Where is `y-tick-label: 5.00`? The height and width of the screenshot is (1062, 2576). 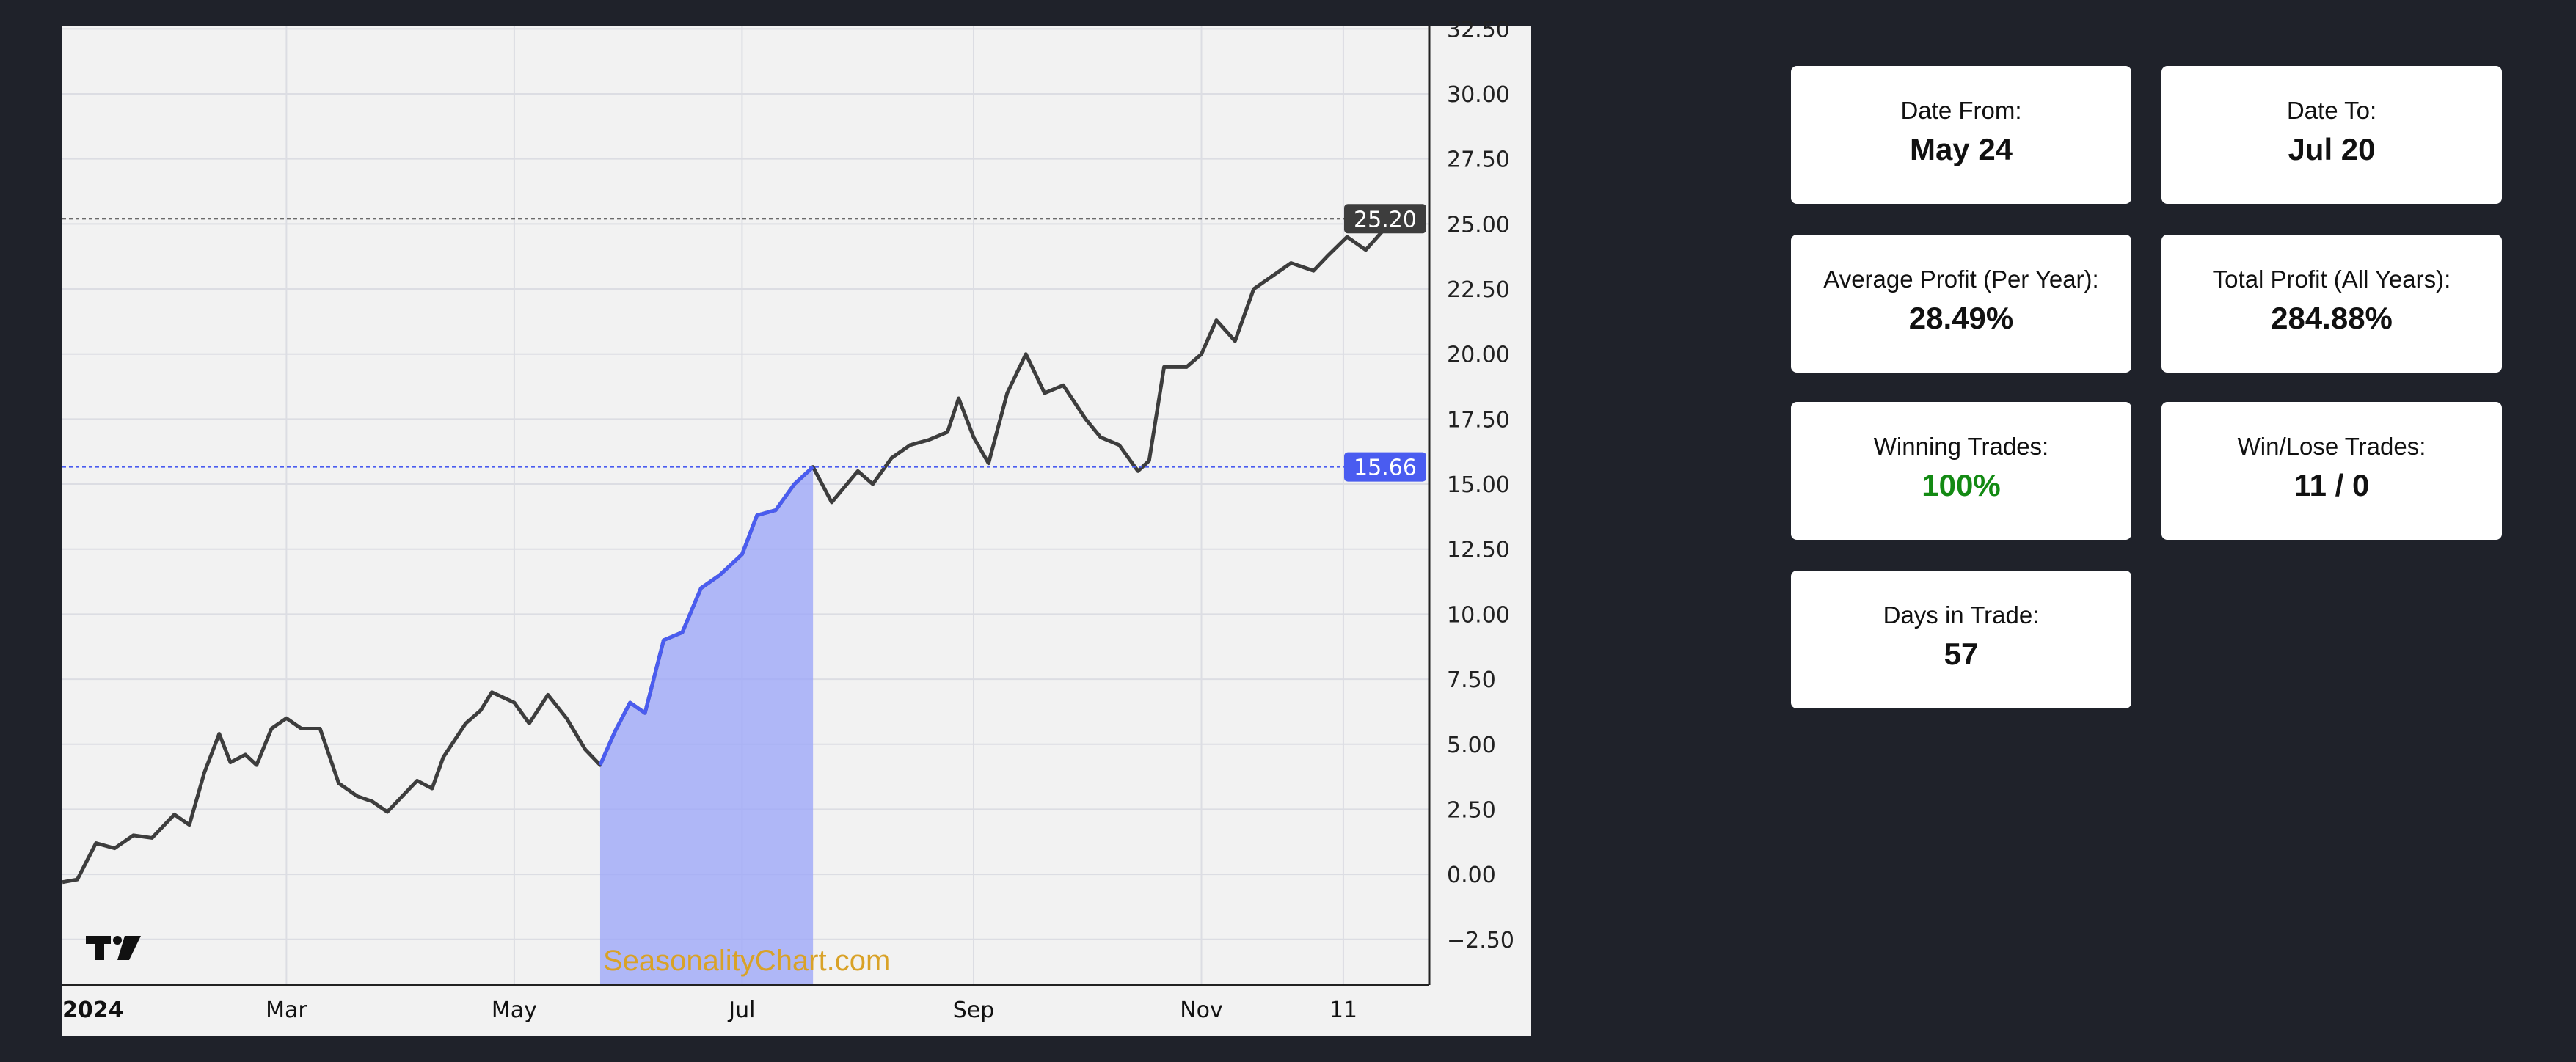 y-tick-label: 5.00 is located at coordinates (1472, 746).